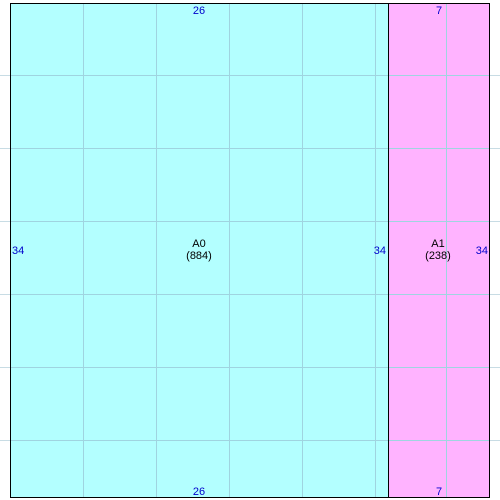 Image resolution: width=500 pixels, height=500 pixels. Describe the element at coordinates (482, 251) in the screenshot. I see `region-a1-right-height: 34` at that location.